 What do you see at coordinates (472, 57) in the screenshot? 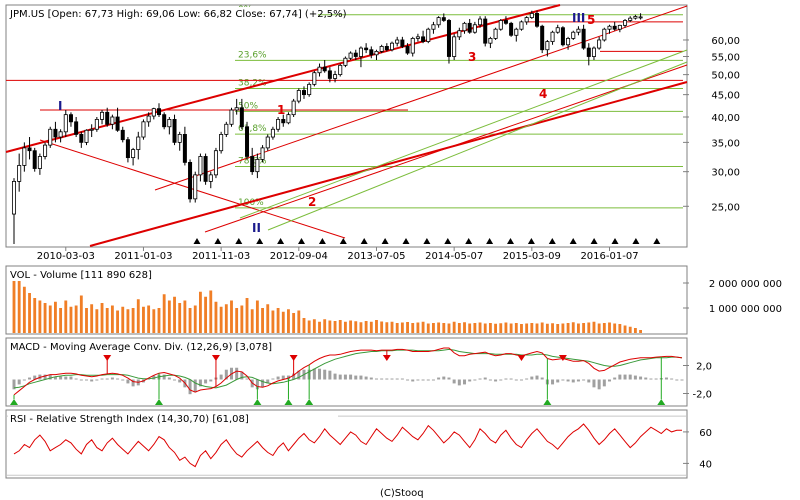
I see `wave-label: 3` at bounding box center [472, 57].